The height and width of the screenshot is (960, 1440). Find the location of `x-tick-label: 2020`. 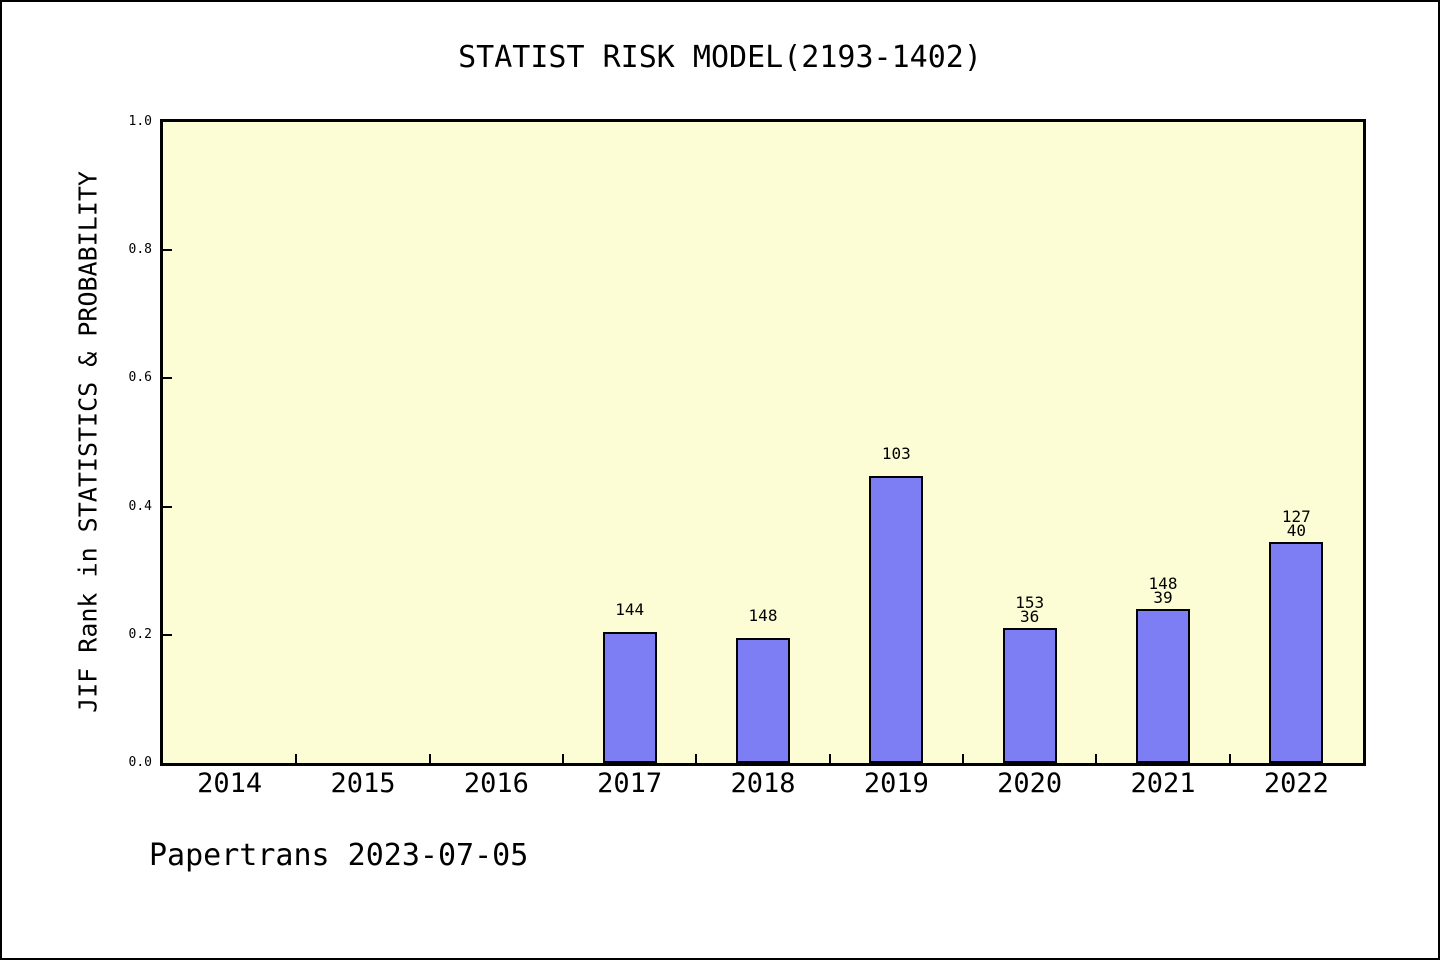

x-tick-label: 2020 is located at coordinates (1030, 783).